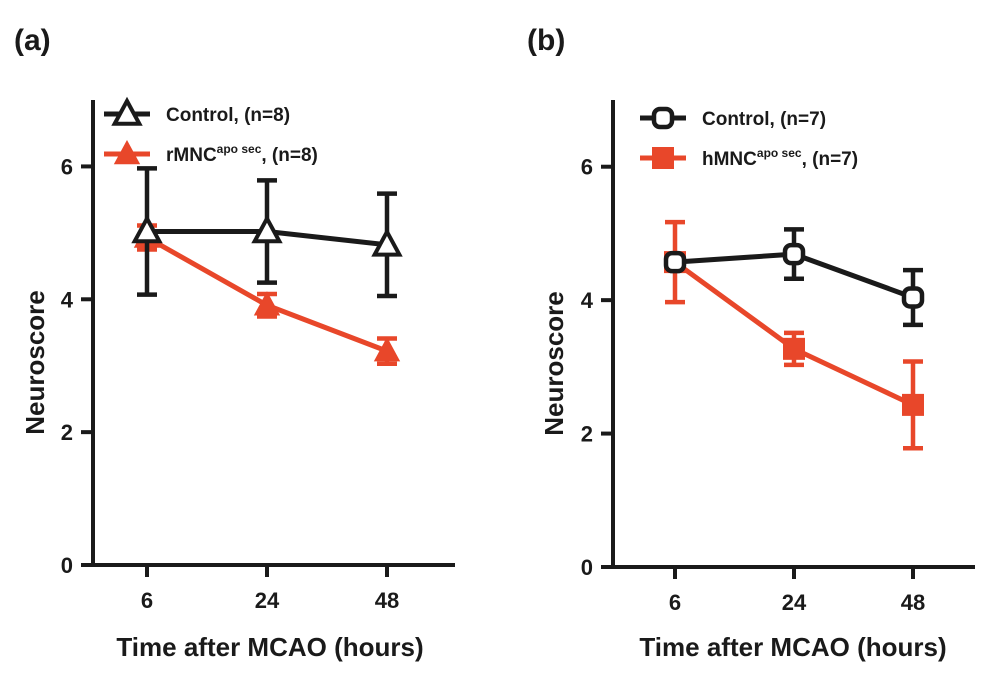  I want to click on legend-entry: Control, (n=7), so click(733, 118).